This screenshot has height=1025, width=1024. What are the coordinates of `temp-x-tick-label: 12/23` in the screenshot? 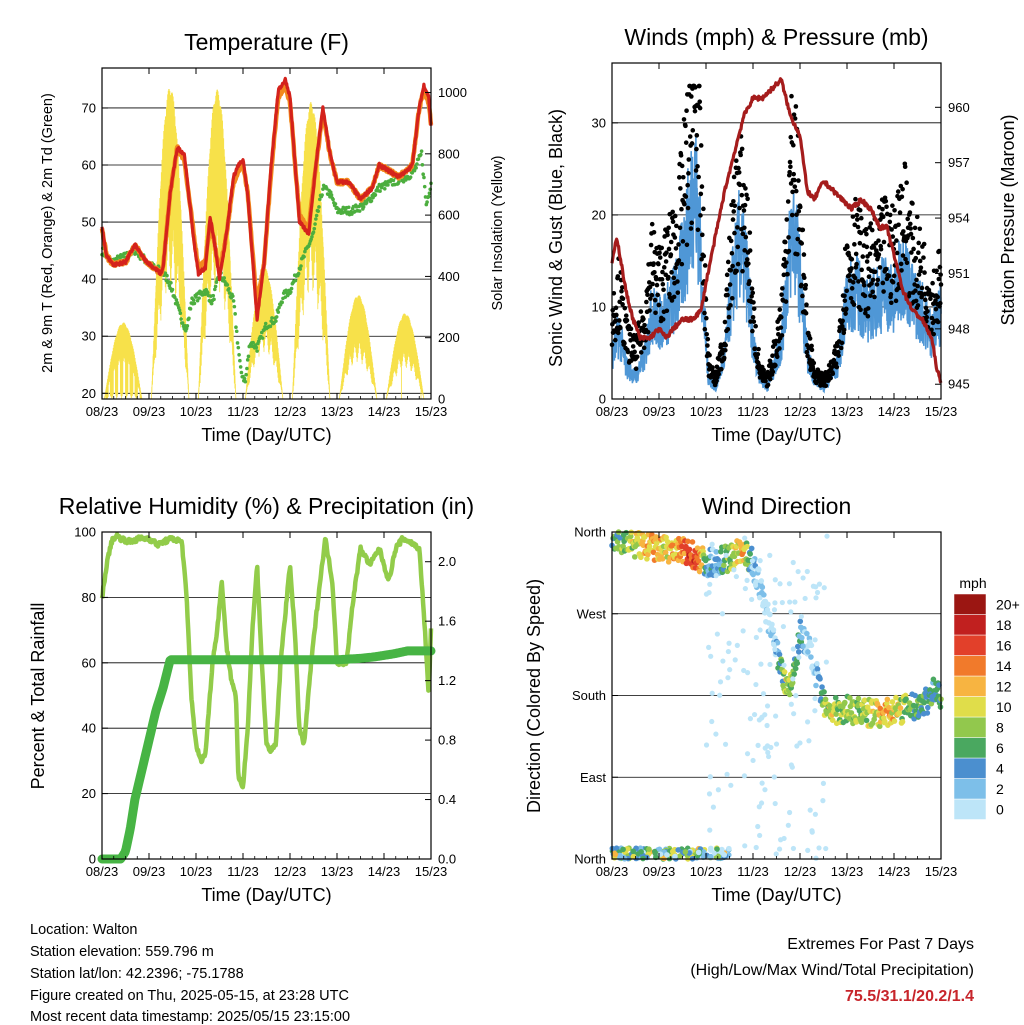 It's located at (290, 411).